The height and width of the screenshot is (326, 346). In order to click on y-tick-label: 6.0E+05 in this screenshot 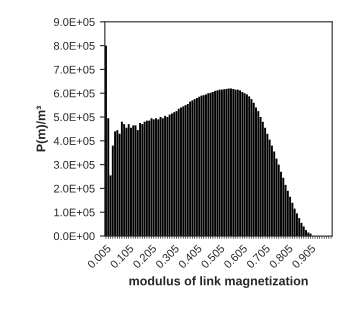, I will do `click(74, 94)`.